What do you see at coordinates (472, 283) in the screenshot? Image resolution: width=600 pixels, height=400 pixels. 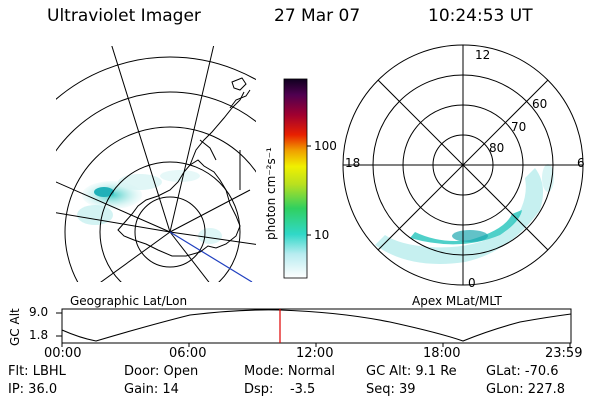 I see `mlt-label-0: 0` at bounding box center [472, 283].